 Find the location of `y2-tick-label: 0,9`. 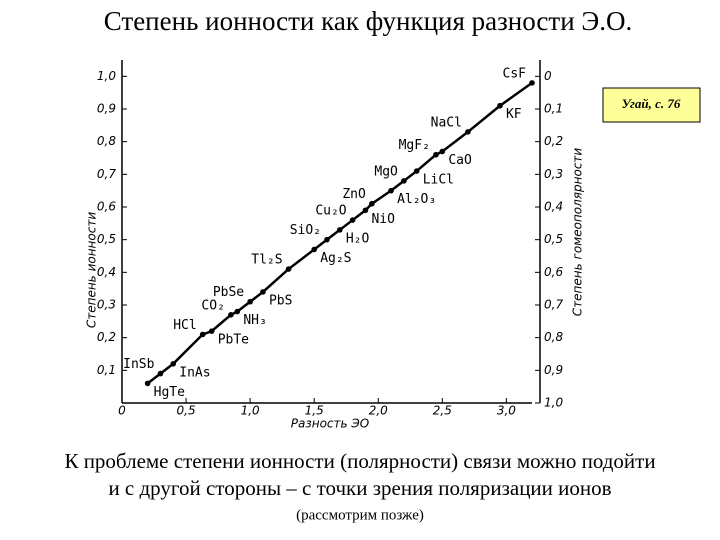

y2-tick-label: 0,9 is located at coordinates (553, 370).